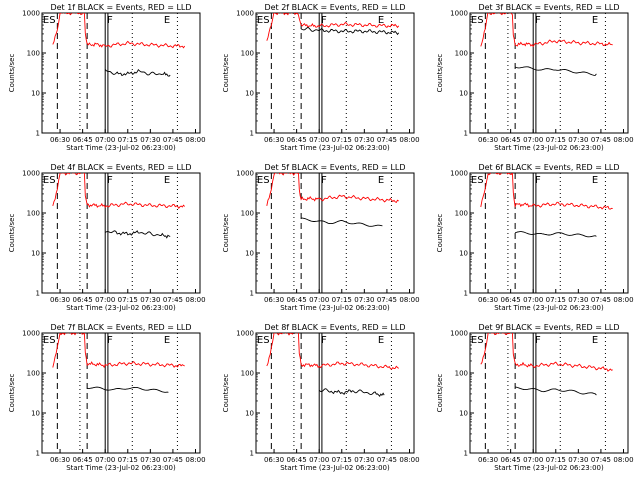  What do you see at coordinates (548, 167) in the screenshot?
I see `chart-title: Det 6f BLACK = Events, RED = LLD` at bounding box center [548, 167].